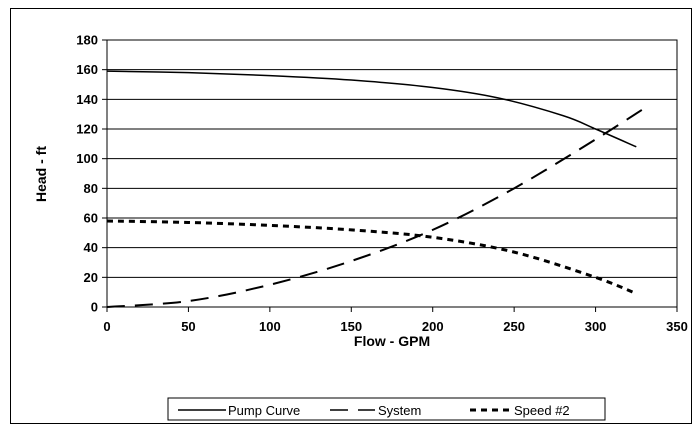 This screenshot has height=428, width=700. I want to click on x-tick-label: 200, so click(433, 326).